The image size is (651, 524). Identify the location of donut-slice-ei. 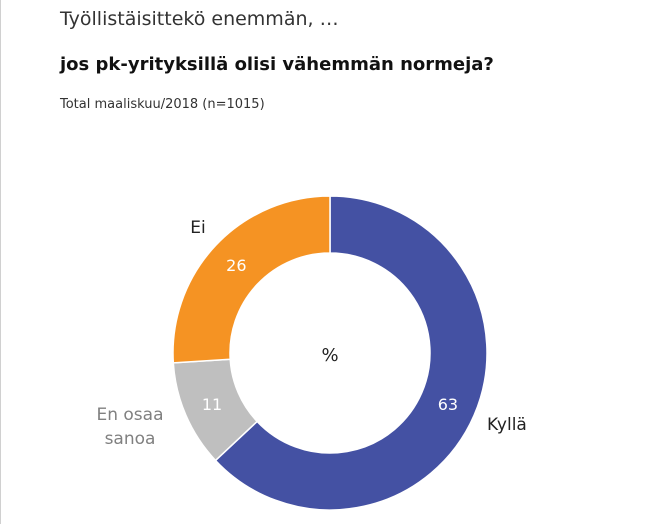
(251, 279).